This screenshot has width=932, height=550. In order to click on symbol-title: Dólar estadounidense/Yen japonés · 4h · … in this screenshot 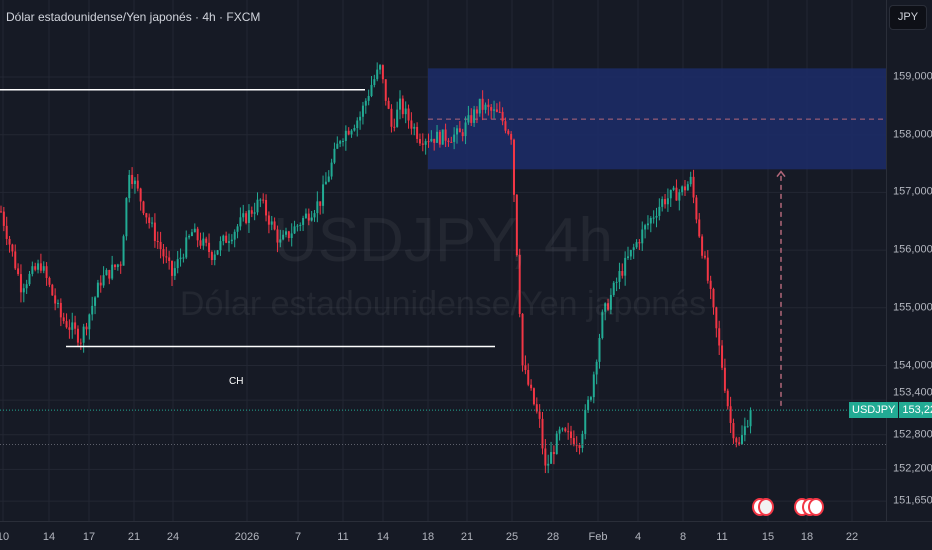, I will do `click(133, 17)`.